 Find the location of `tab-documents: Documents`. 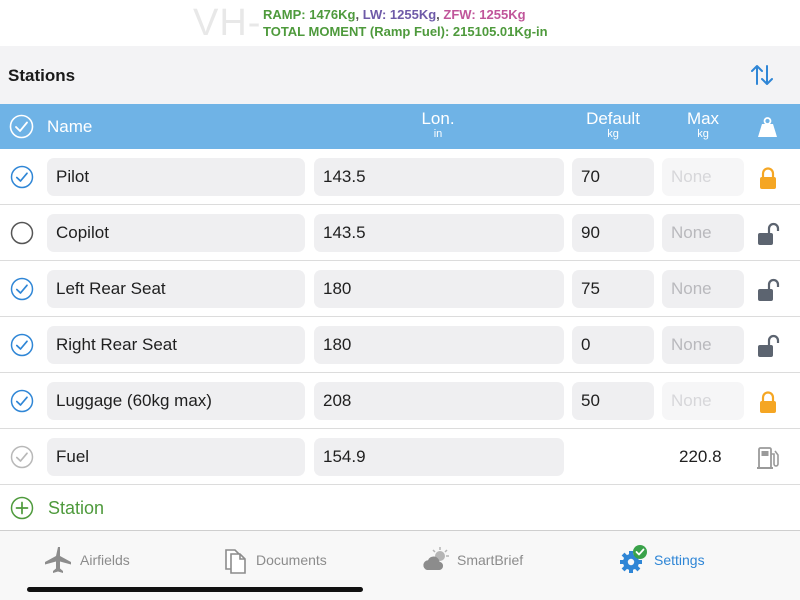

tab-documents: Documents is located at coordinates (273, 560).